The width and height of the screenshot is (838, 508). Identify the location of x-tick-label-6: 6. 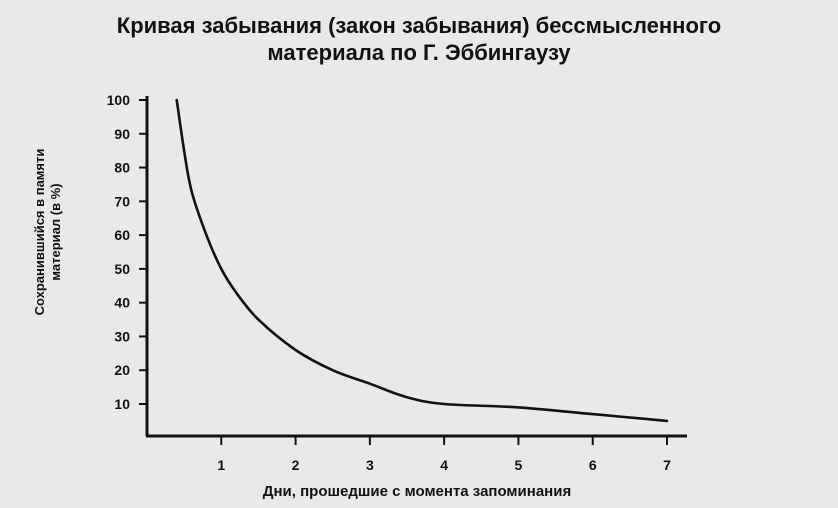
(593, 465).